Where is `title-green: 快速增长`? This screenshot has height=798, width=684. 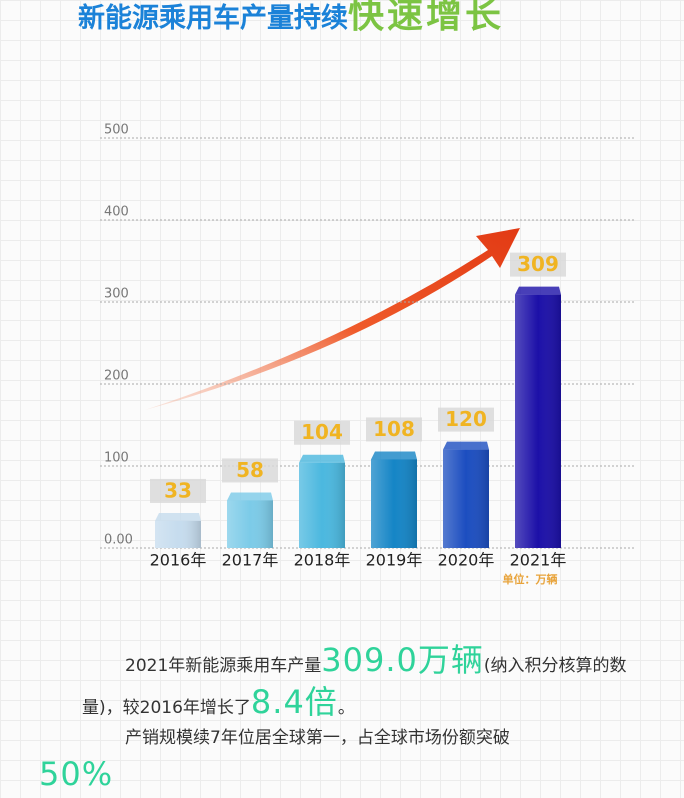
title-green: 快速增长 is located at coordinates (426, 18).